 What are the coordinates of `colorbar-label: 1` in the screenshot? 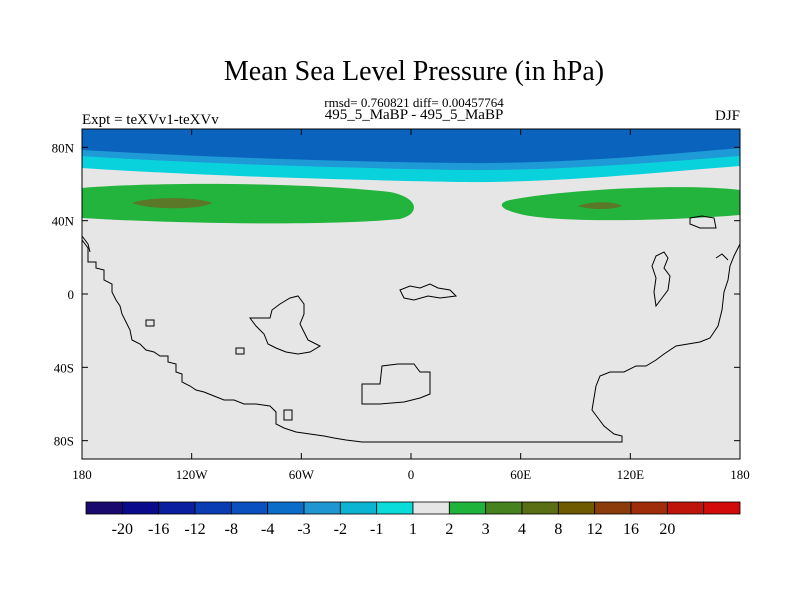 It's located at (413, 529).